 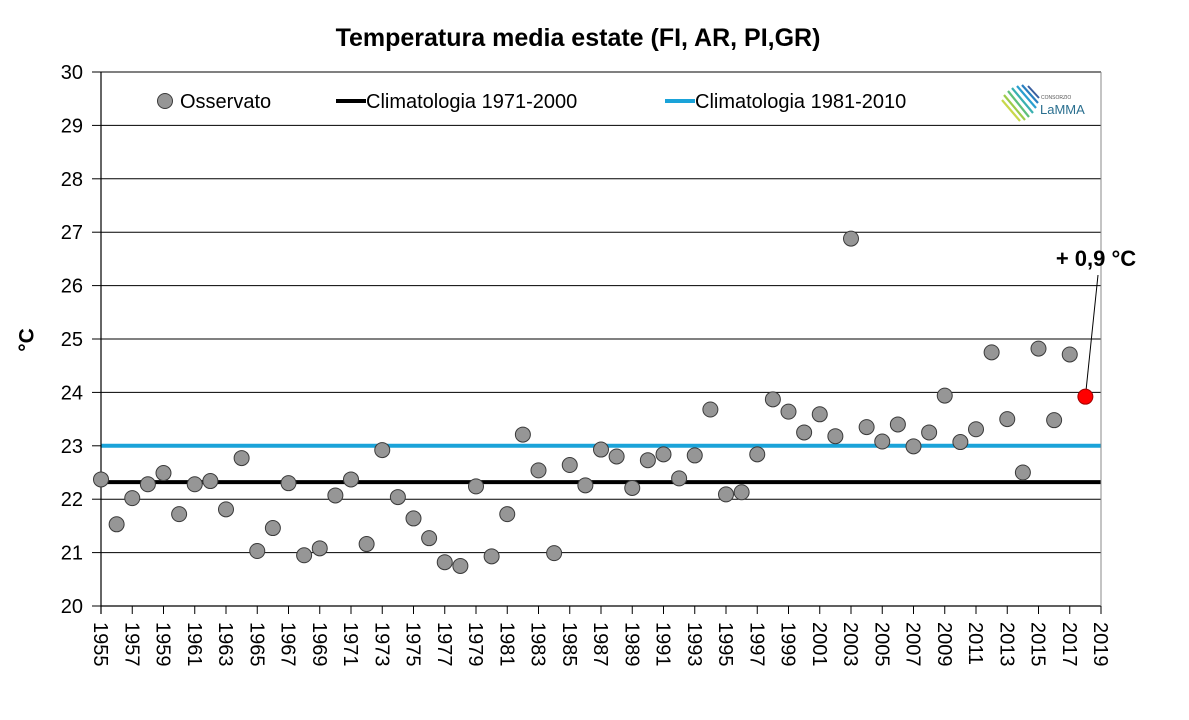 I want to click on lamma-logo: CONSORZIO LaMMA, so click(x=1043, y=103).